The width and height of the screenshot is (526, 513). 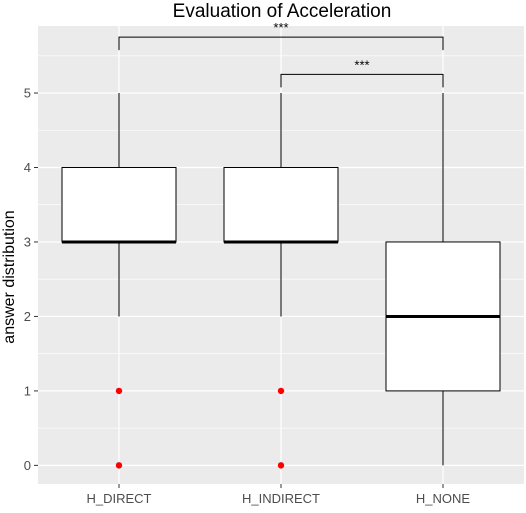 I want to click on box-h_direct, so click(x=119, y=204).